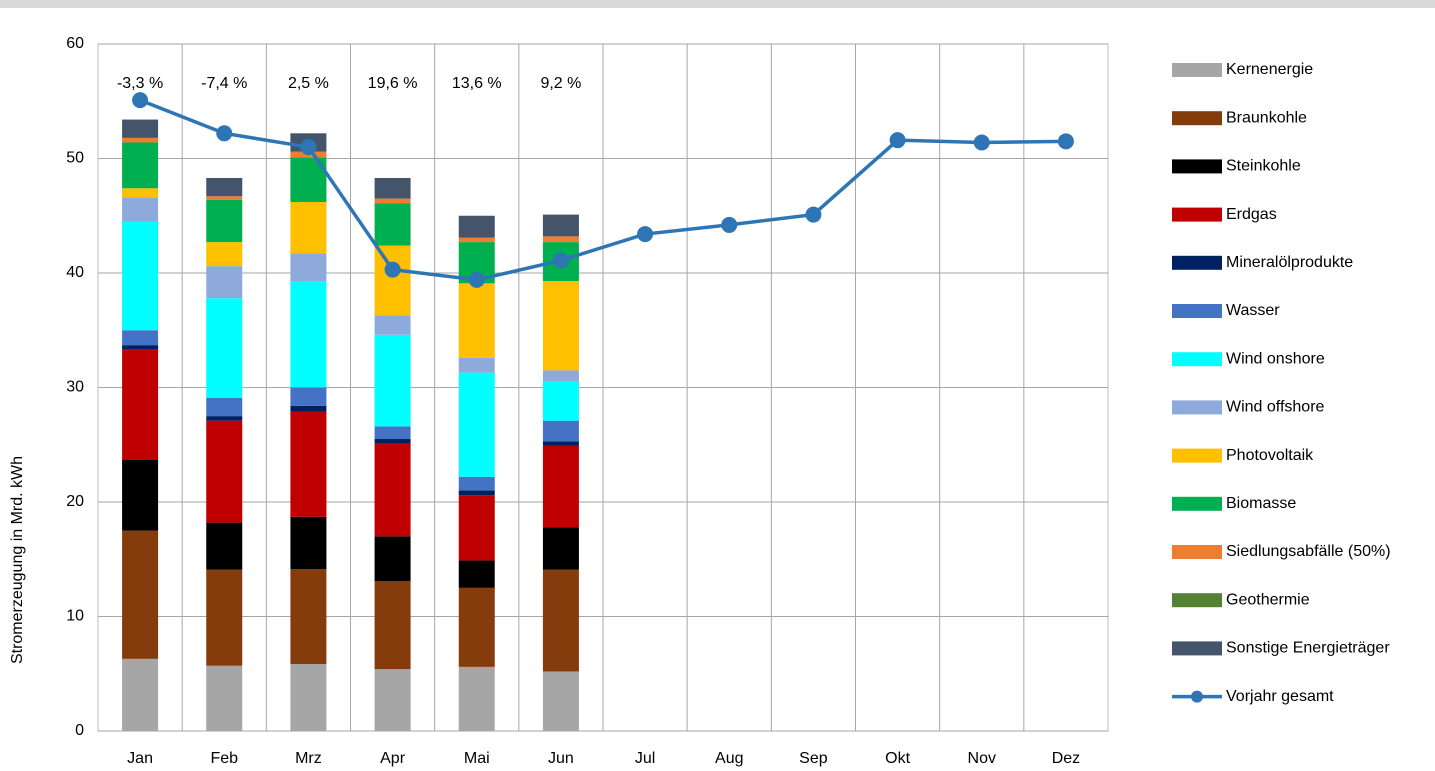 Image resolution: width=1435 pixels, height=771 pixels. Describe the element at coordinates (17, 560) in the screenshot. I see `y-axis-label: Stromerzeugung in Mrd. kWh` at that location.